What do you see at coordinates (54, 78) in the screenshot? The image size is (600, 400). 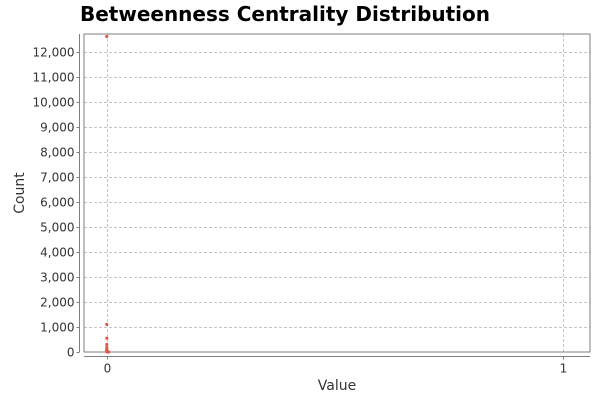 I see `y-tick-label: 11,000` at bounding box center [54, 78].